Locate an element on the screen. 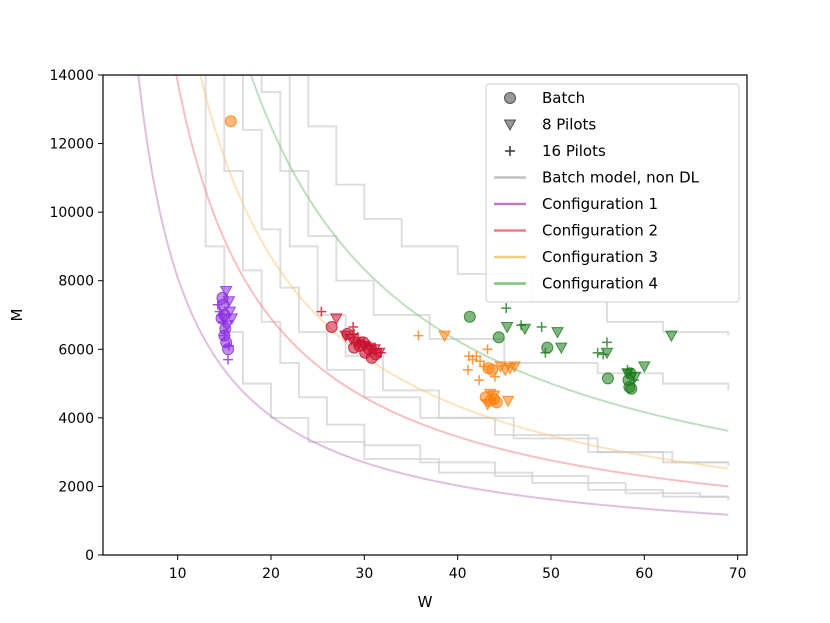 The image size is (830, 623). legend-item-16-pilots: 16 Pilots is located at coordinates (555, 151).